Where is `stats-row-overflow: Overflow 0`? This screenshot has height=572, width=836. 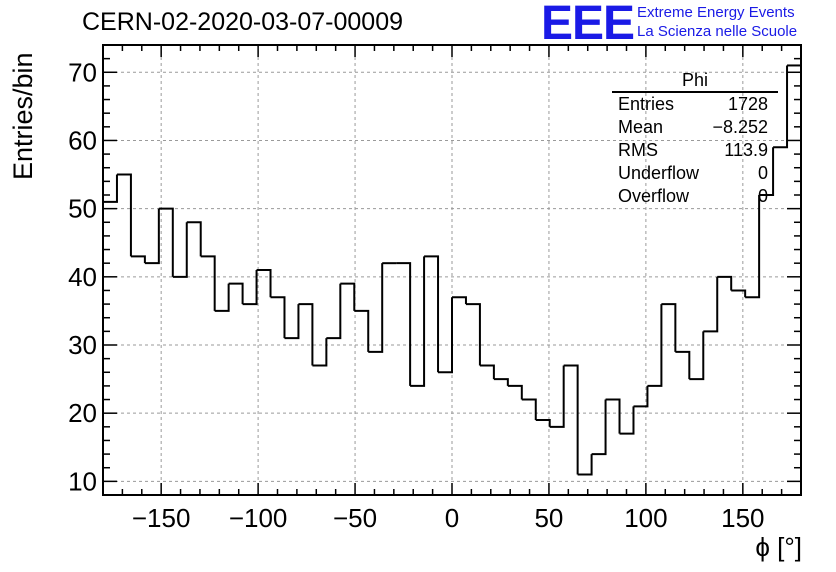
stats-row-overflow: Overflow 0 is located at coordinates (694, 196).